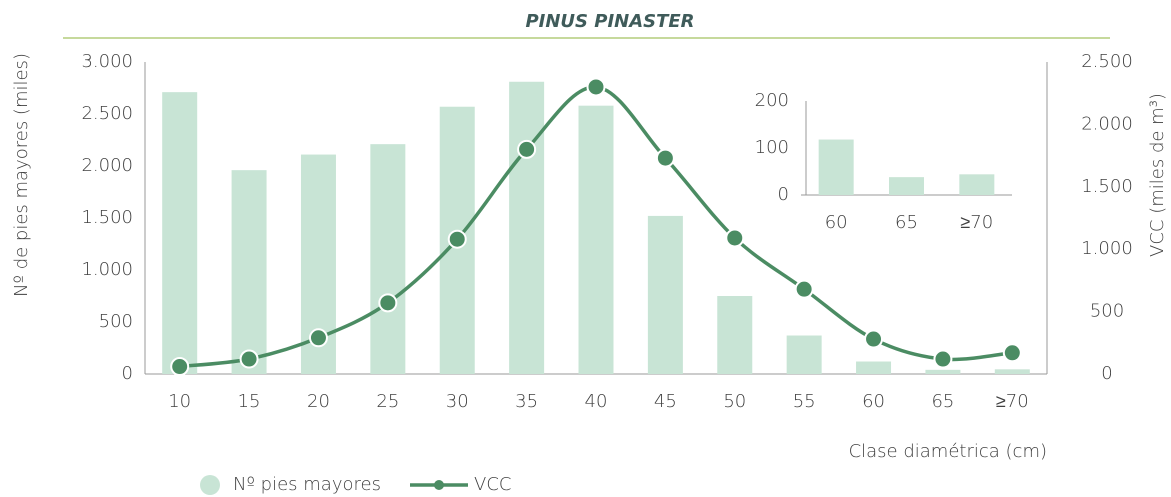  What do you see at coordinates (249, 401) in the screenshot?
I see `x-tick-label: 15` at bounding box center [249, 401].